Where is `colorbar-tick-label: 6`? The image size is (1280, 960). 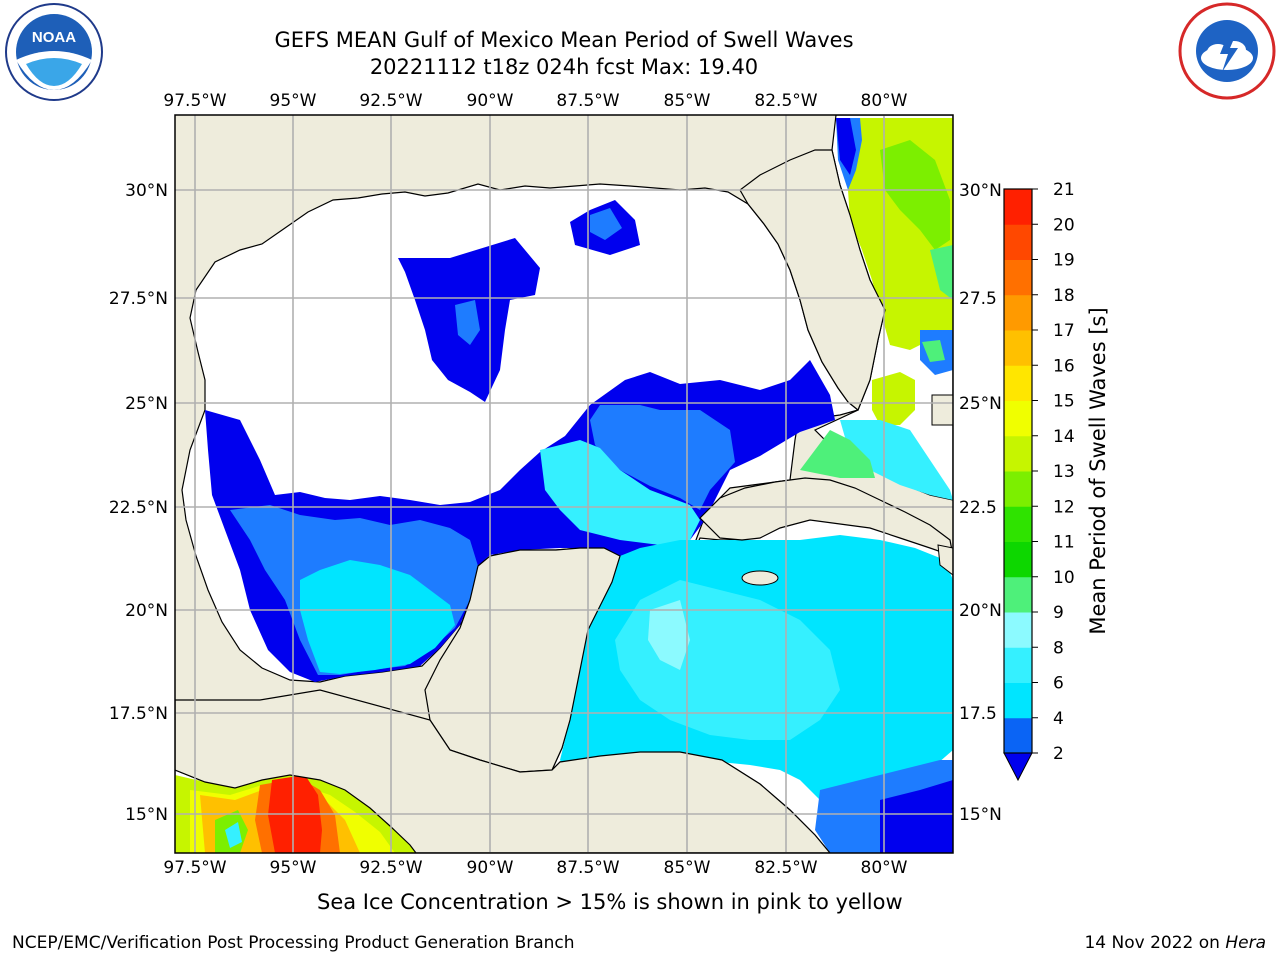
colorbar-tick-label: 6 is located at coordinates (1058, 684).